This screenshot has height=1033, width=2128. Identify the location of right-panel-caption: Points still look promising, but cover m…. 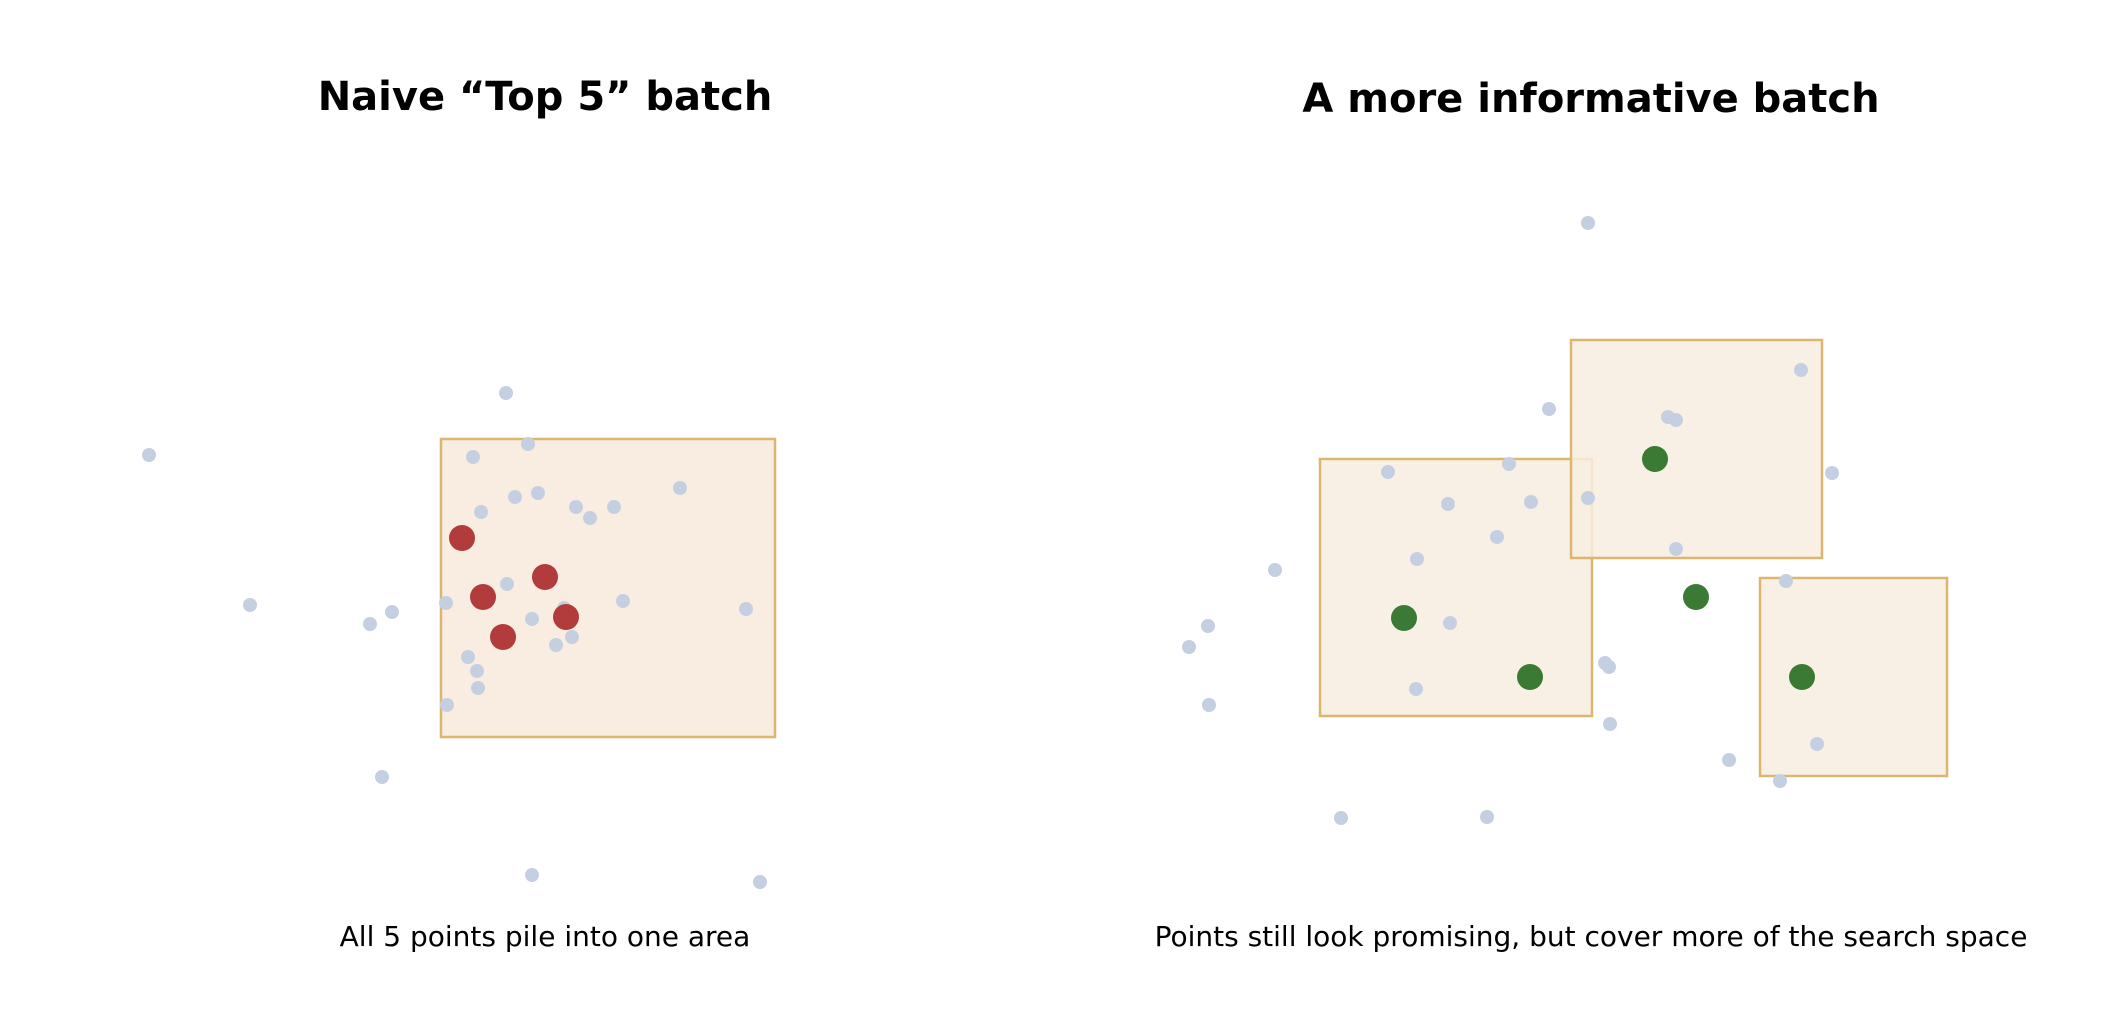
(1591, 936).